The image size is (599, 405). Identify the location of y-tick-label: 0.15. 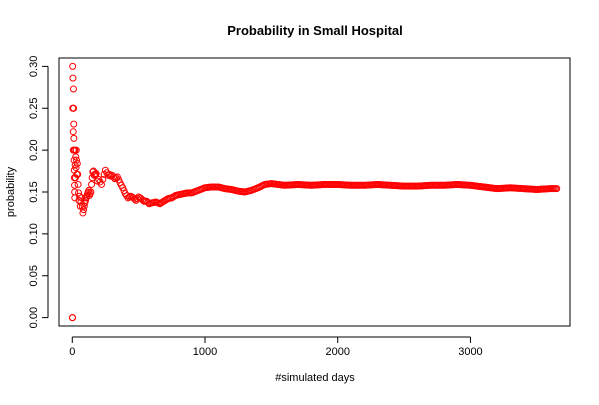
(34, 191).